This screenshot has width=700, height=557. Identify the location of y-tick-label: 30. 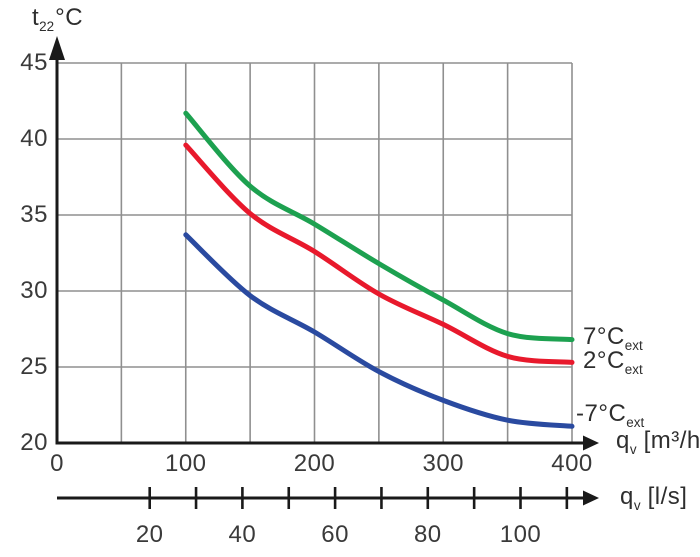
(34, 290).